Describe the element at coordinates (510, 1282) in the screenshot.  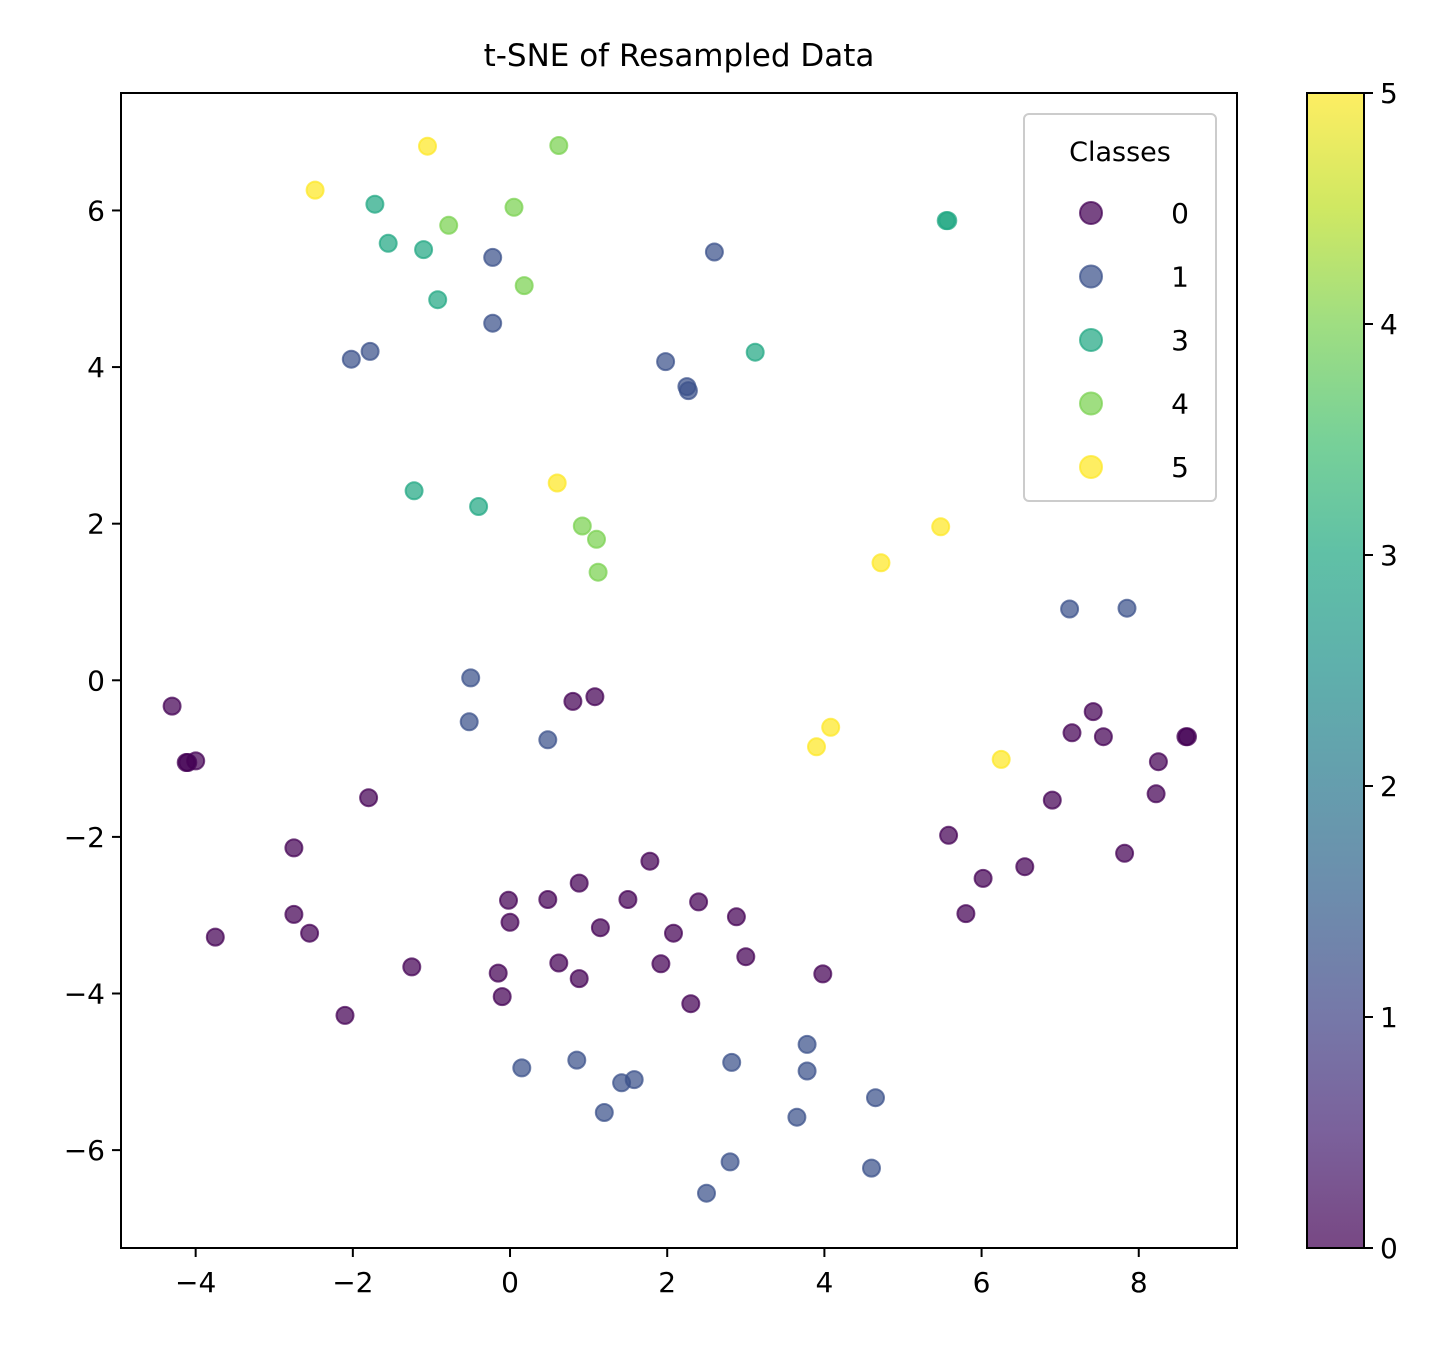
I see `x-tick-label: 0` at that location.